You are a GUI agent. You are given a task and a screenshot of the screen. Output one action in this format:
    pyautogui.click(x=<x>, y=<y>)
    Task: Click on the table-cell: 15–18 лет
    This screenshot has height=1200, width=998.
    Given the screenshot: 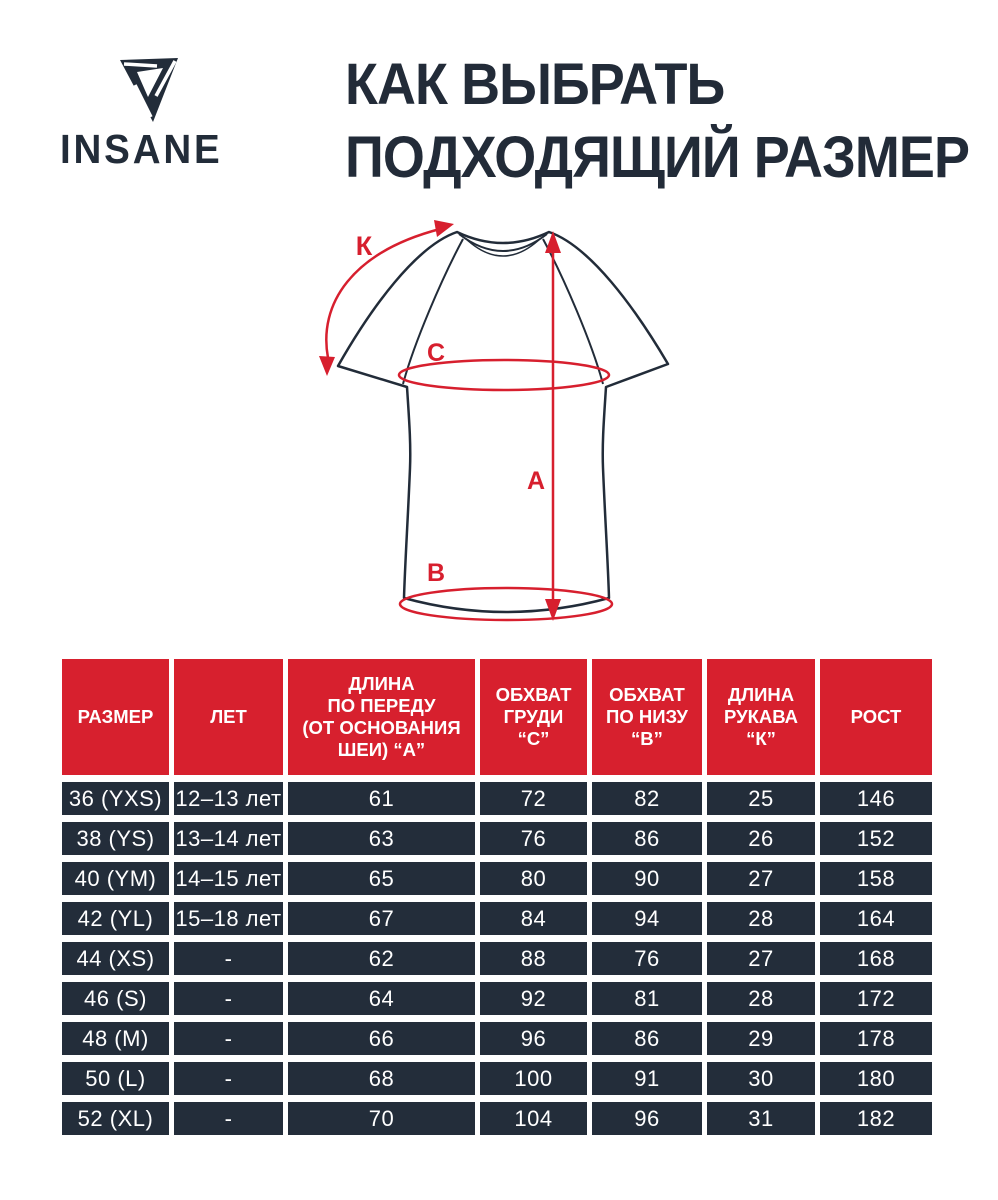 What is the action you would take?
    pyautogui.click(x=228, y=918)
    